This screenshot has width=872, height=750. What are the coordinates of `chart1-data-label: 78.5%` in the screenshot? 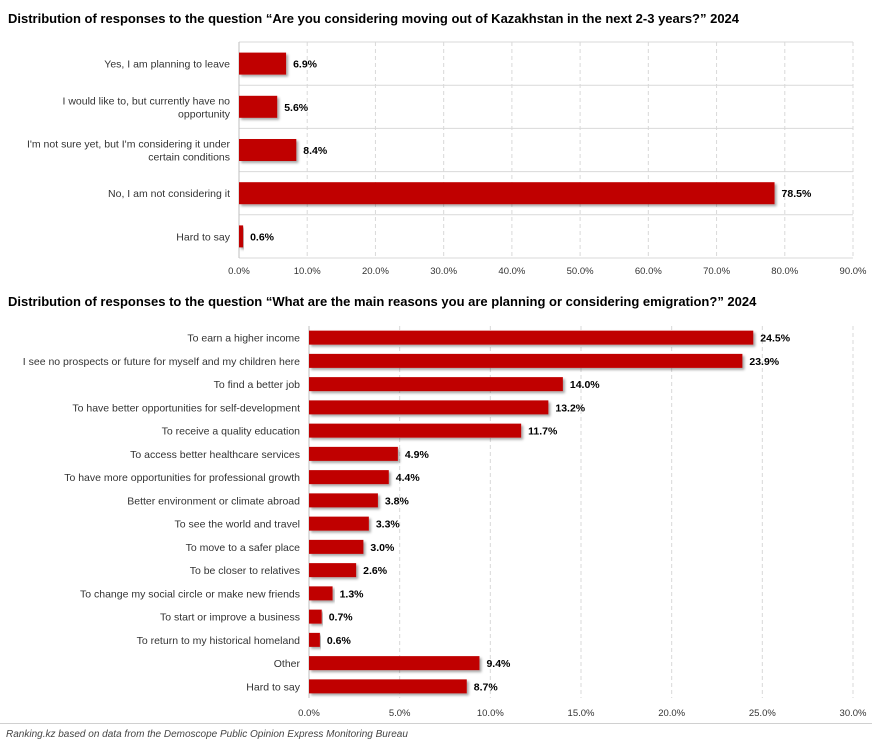 It's located at (797, 194).